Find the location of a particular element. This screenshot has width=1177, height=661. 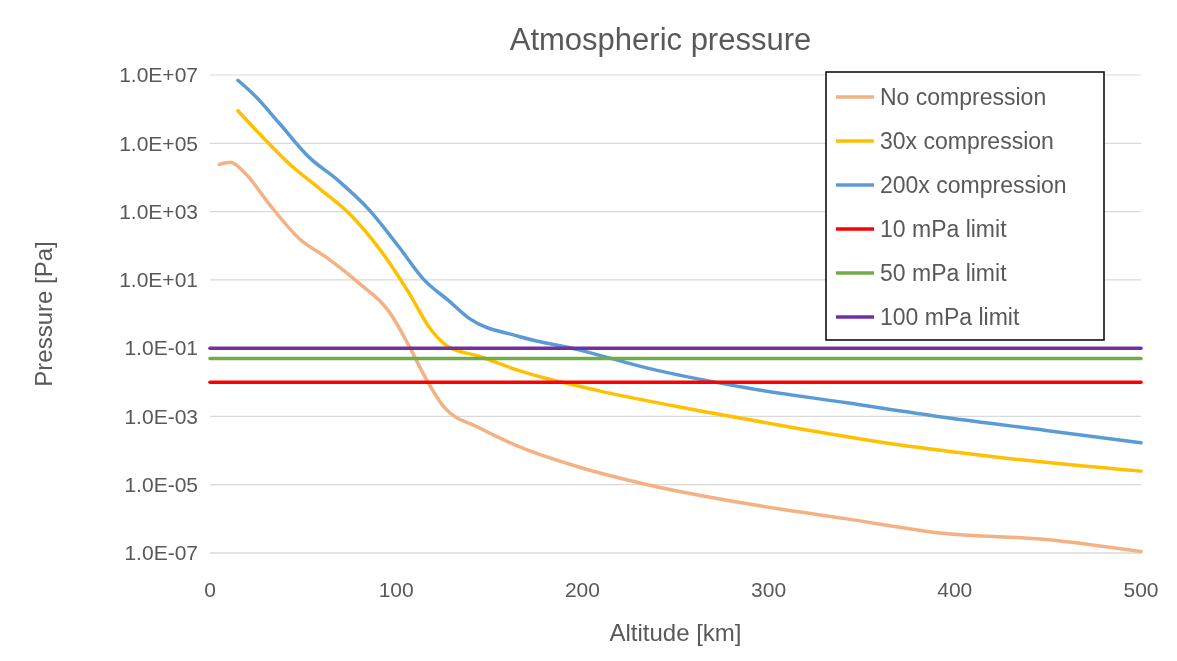

chart-title: Atmospheric pressure is located at coordinates (660, 39).